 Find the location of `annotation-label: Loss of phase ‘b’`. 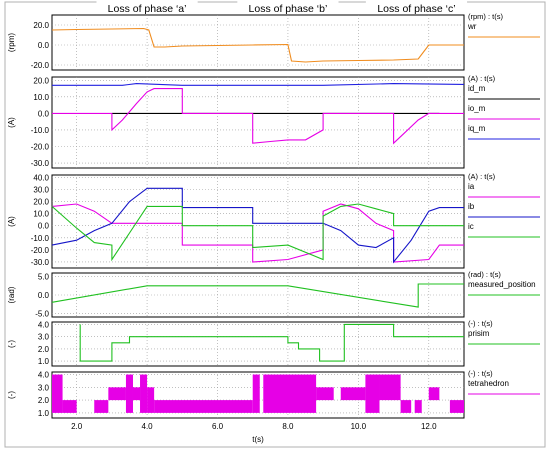

annotation-label: Loss of phase ‘b’ is located at coordinates (288, 9).